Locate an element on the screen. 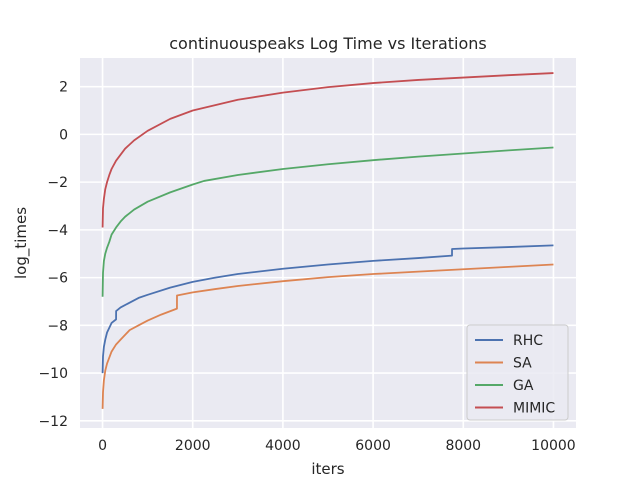  y-tick-labels: −12 −10 −8 −6 −4 −2 0 2 is located at coordinates (53, 255).